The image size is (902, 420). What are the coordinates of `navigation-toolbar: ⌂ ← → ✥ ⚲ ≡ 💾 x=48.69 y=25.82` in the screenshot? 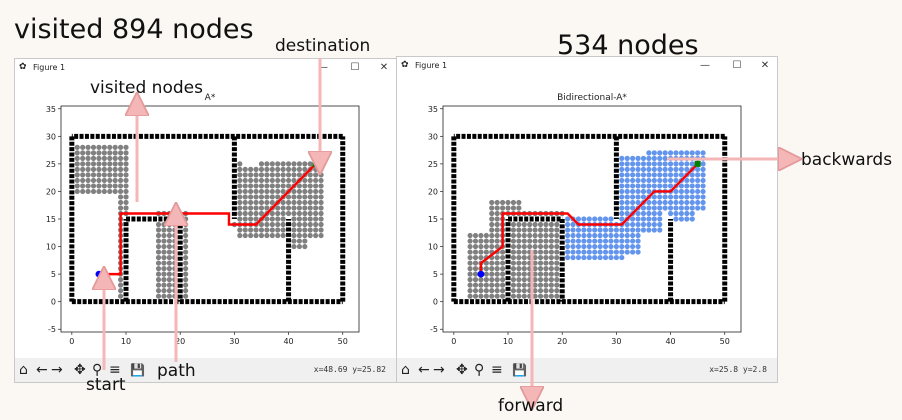 It's located at (205, 370).